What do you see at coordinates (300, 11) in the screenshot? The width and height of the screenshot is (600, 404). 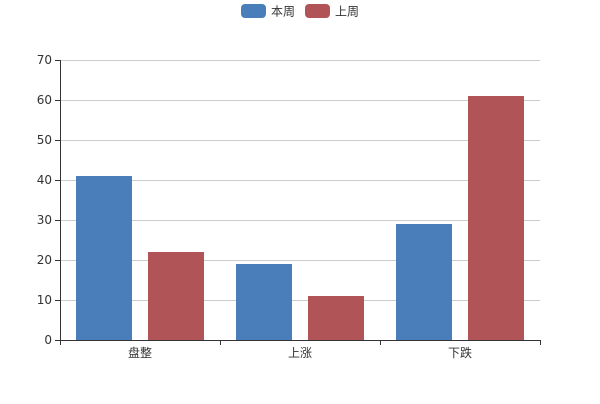 I see `legend: 本周 上周` at bounding box center [300, 11].